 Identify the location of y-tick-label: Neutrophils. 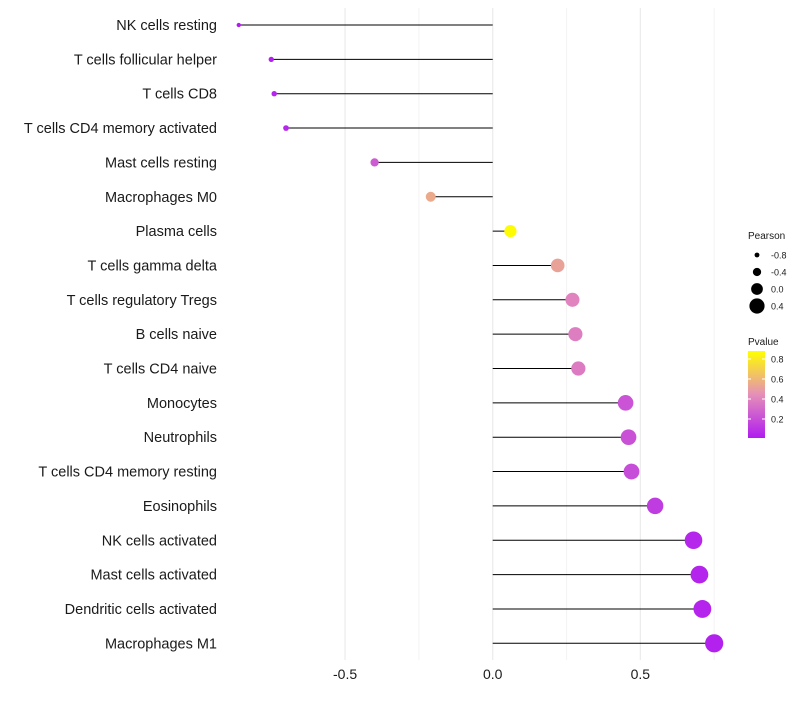
(180, 438).